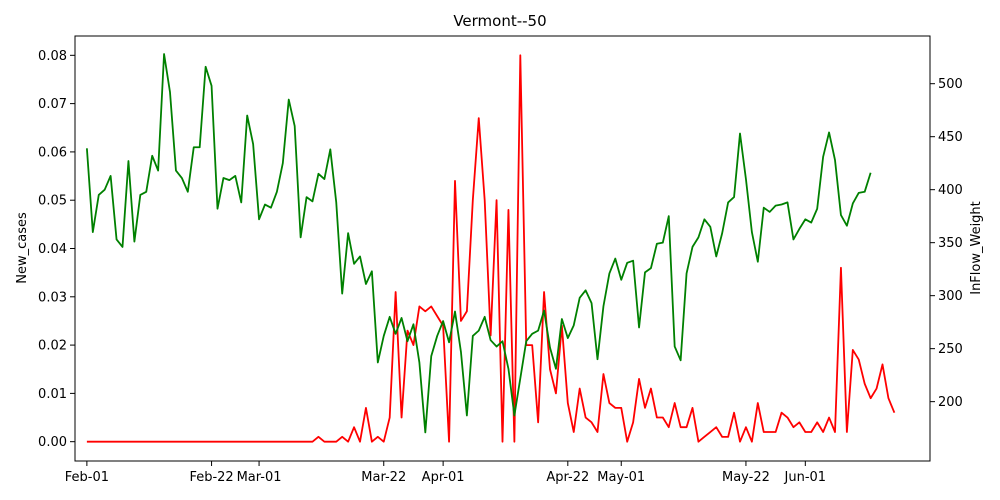 This screenshot has width=1000, height=500. Describe the element at coordinates (52, 152) in the screenshot. I see `y-tick-label: 0.06` at that location.